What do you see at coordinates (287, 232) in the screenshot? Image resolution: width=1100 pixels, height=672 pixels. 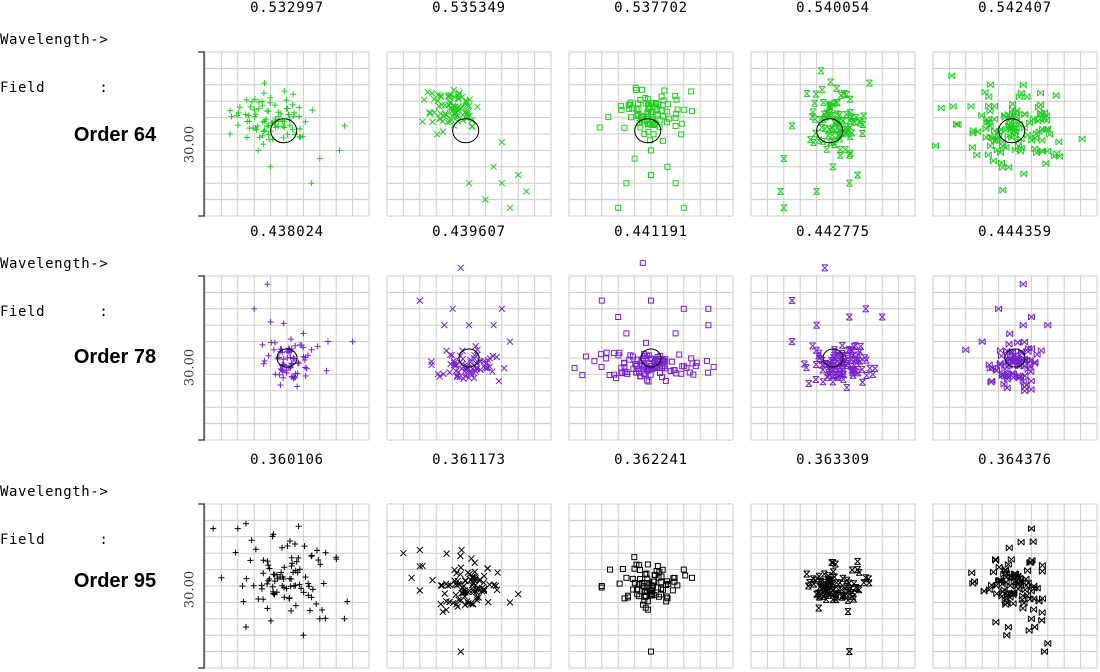 I see `wavelength-value: 0.438024` at bounding box center [287, 232].